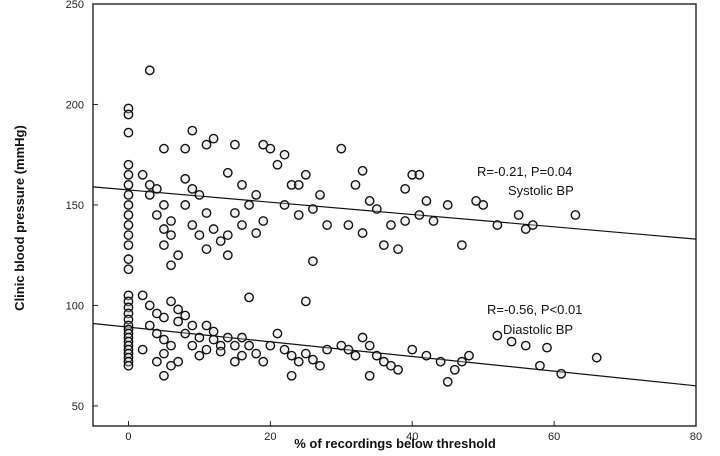 This screenshot has height=456, width=720. I want to click on diastolic-label: Diastolic BP, so click(538, 329).